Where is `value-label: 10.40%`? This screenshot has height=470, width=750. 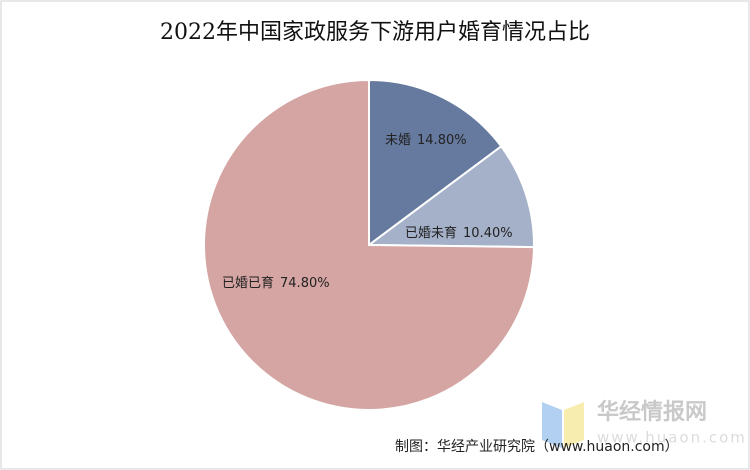 value-label: 10.40% is located at coordinates (488, 233).